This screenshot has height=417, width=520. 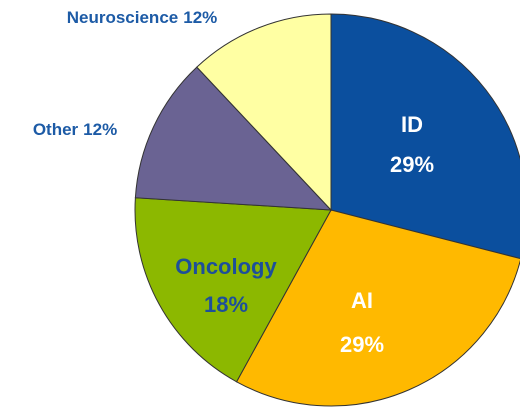 What do you see at coordinates (226, 266) in the screenshot?
I see `slice-label: Oncology` at bounding box center [226, 266].